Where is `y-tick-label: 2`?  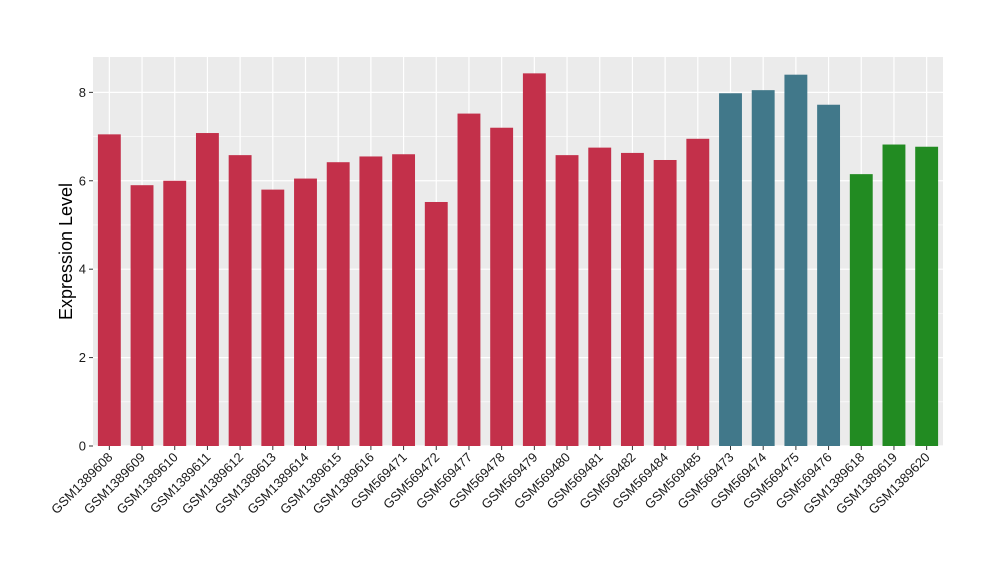
y-tick-label: 2 is located at coordinates (82, 357).